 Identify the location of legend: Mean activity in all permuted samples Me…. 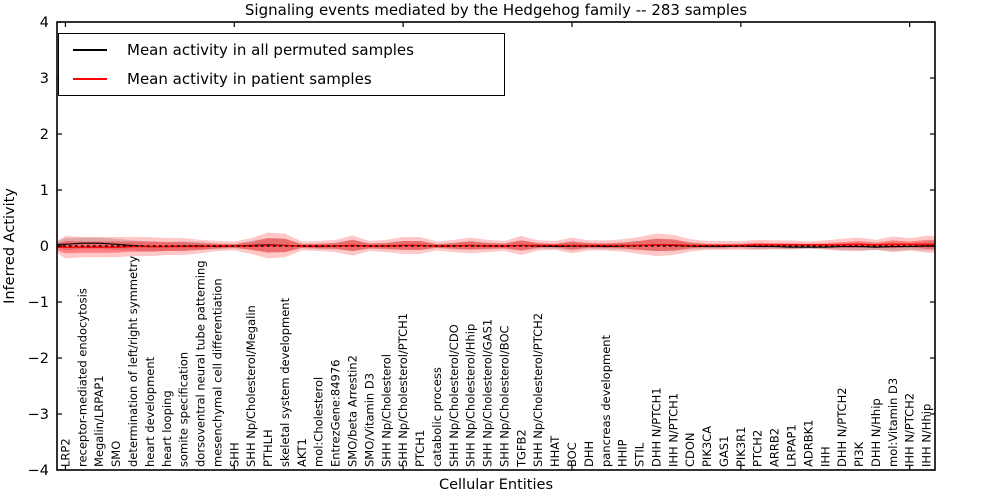
(281, 64).